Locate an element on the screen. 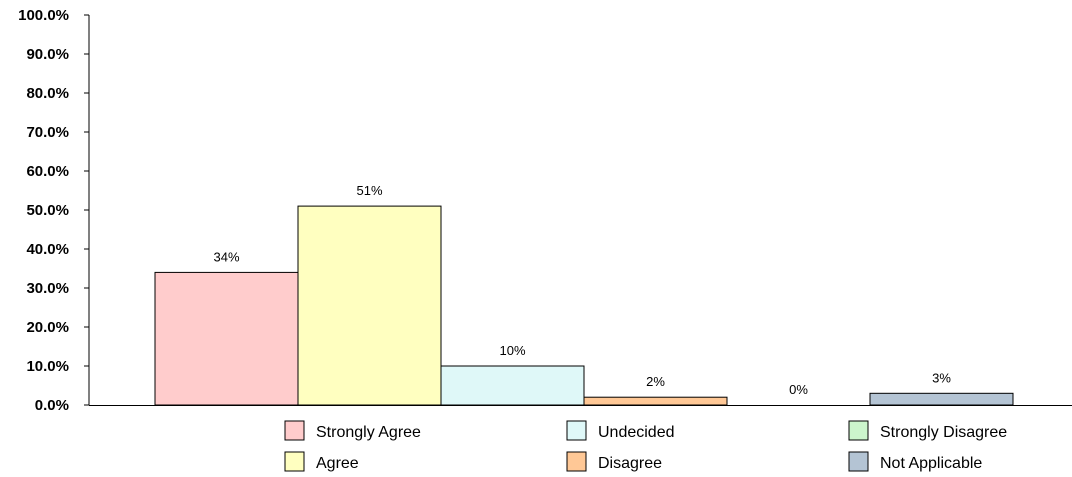  legend-label: Agree is located at coordinates (337, 463).